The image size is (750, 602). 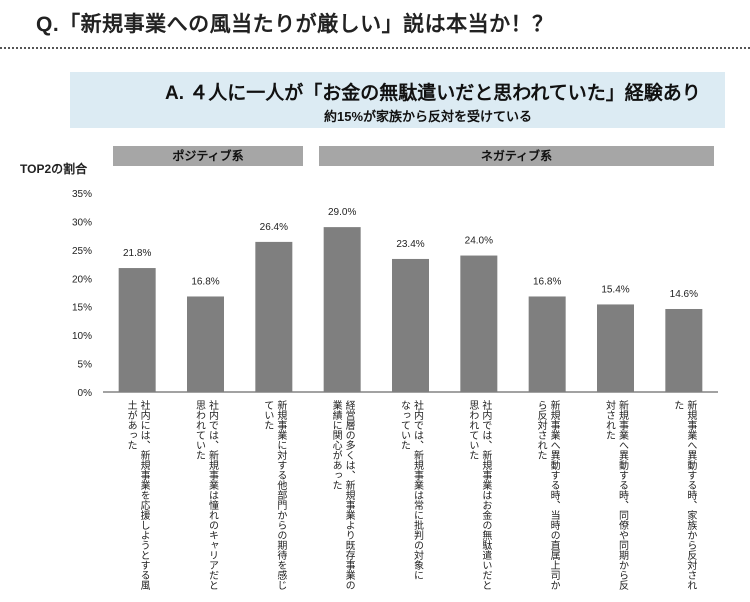 I want to click on category-label-line: ら反対された, so click(x=541, y=430).